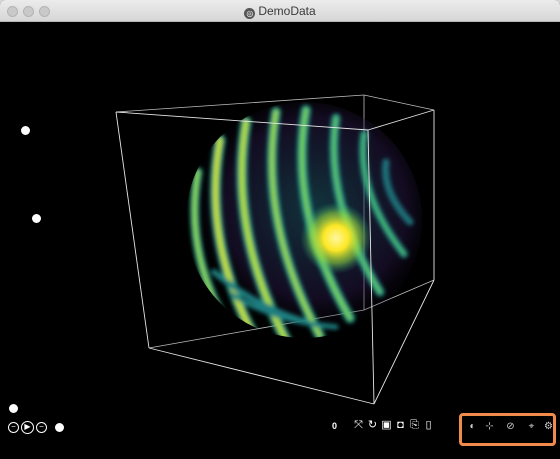  I want to click on zoom-window-button, so click(44, 11).